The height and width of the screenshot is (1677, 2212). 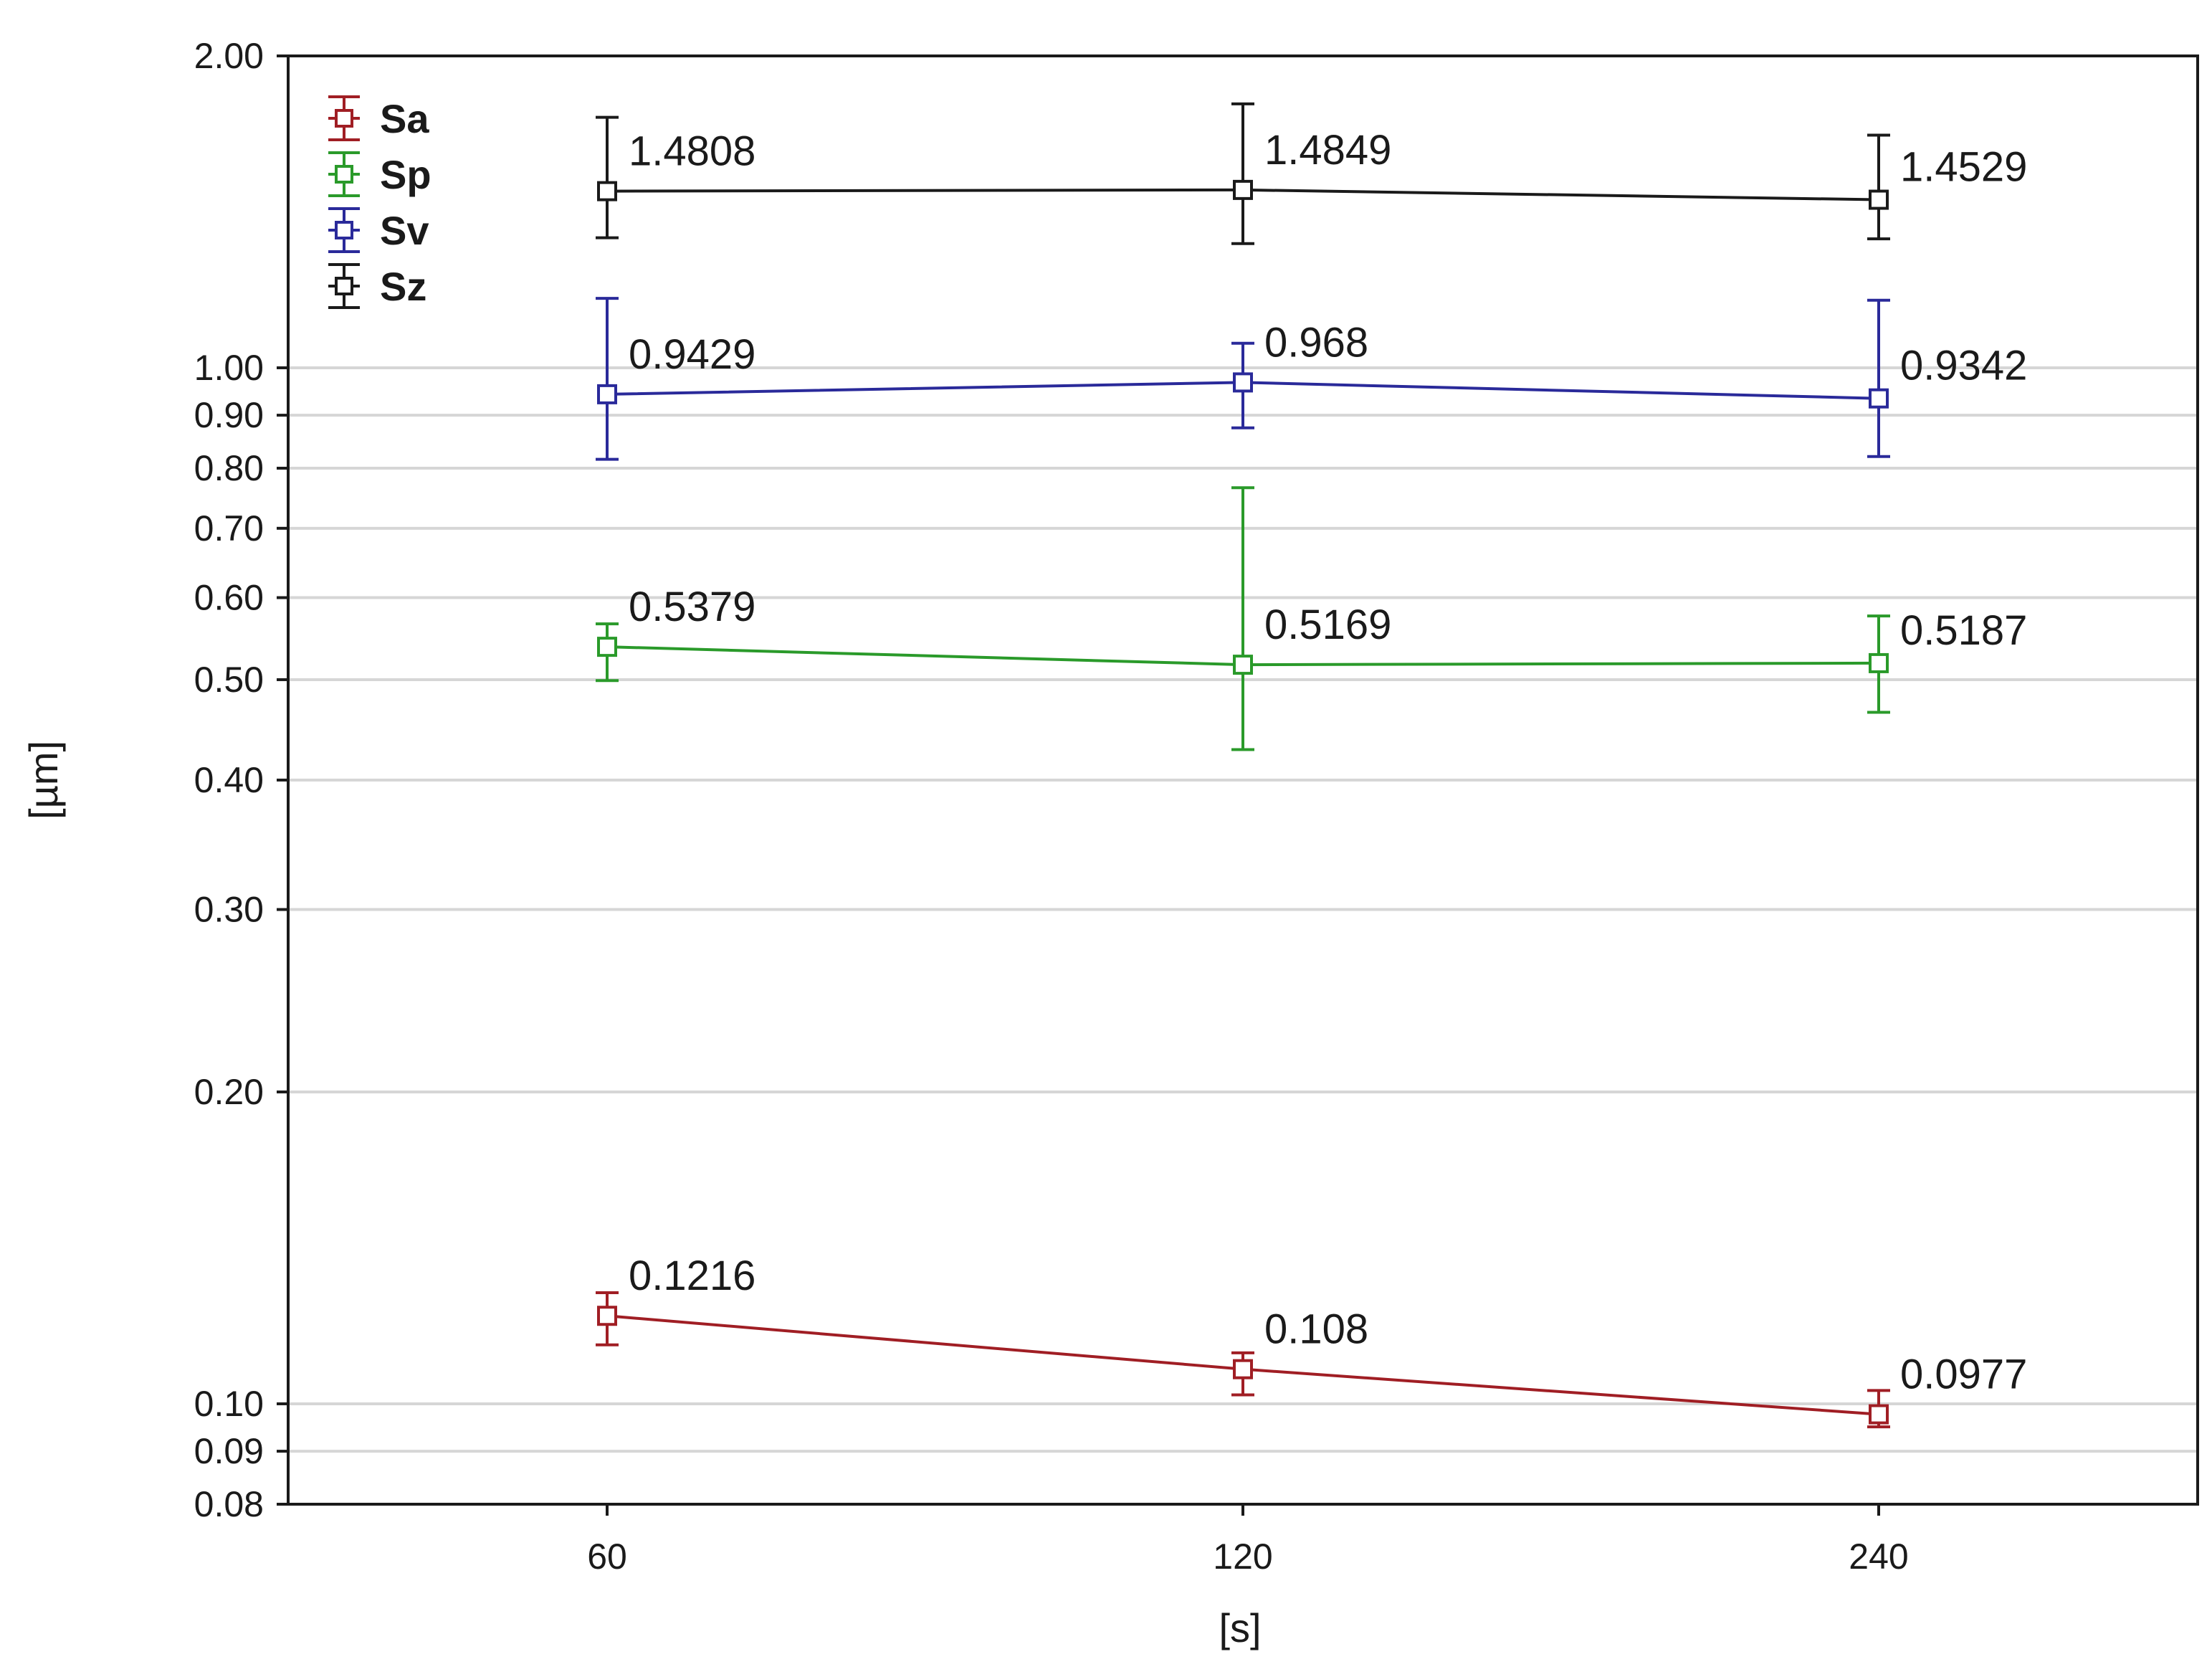 What do you see at coordinates (229, 1404) in the screenshot?
I see `y-tick-label: 0.10` at bounding box center [229, 1404].